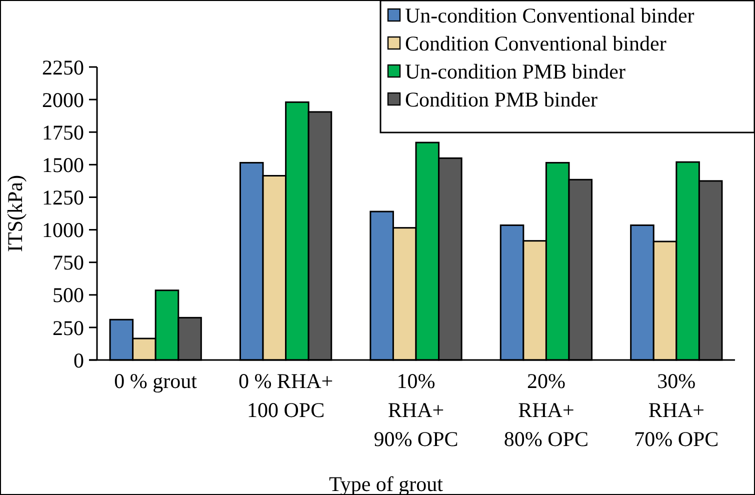 The width and height of the screenshot is (755, 495). Describe the element at coordinates (416, 410) in the screenshot. I see `x-tick-label: 10% RHA+ 90% OPC` at that location.